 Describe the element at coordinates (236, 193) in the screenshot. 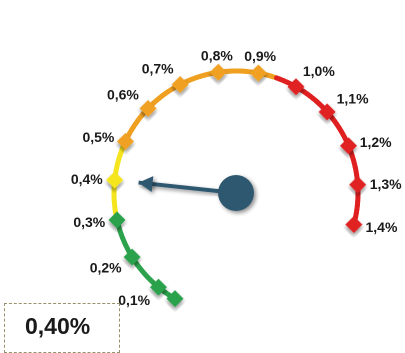

I see `needle-hub` at that location.